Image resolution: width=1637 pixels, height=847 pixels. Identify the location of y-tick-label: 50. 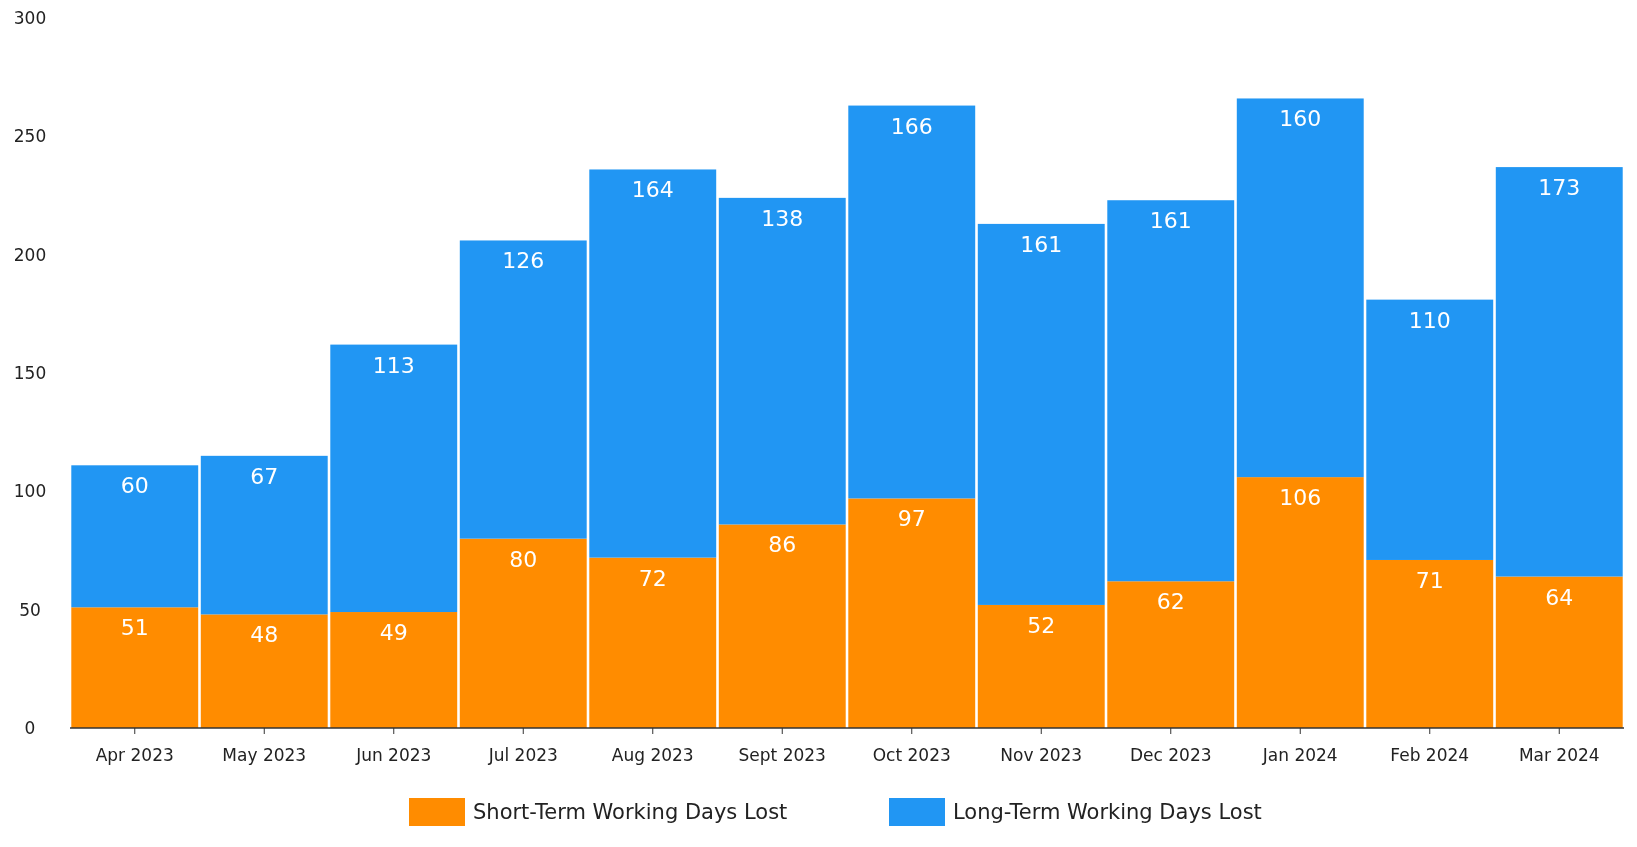
(30, 609).